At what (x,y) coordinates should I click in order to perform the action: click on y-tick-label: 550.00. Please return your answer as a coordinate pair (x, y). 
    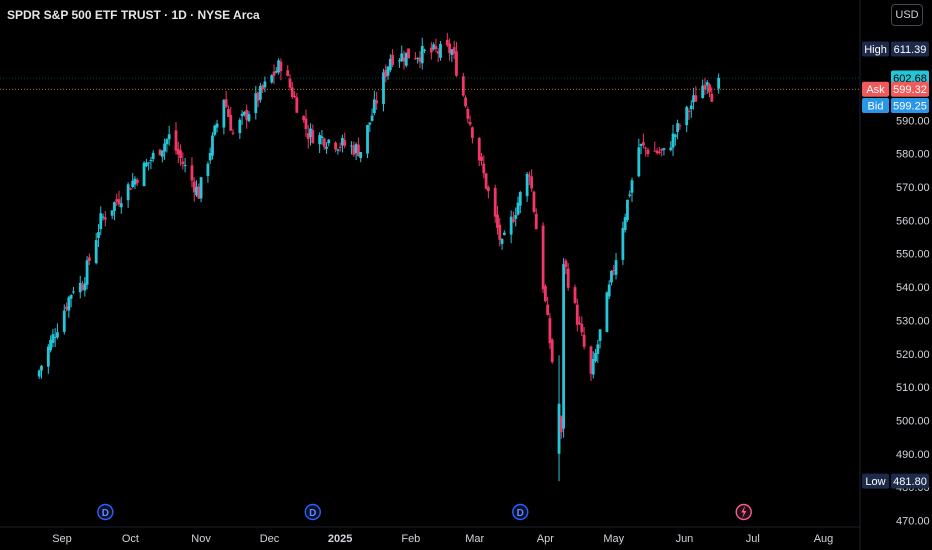
    Looking at the image, I should click on (913, 255).